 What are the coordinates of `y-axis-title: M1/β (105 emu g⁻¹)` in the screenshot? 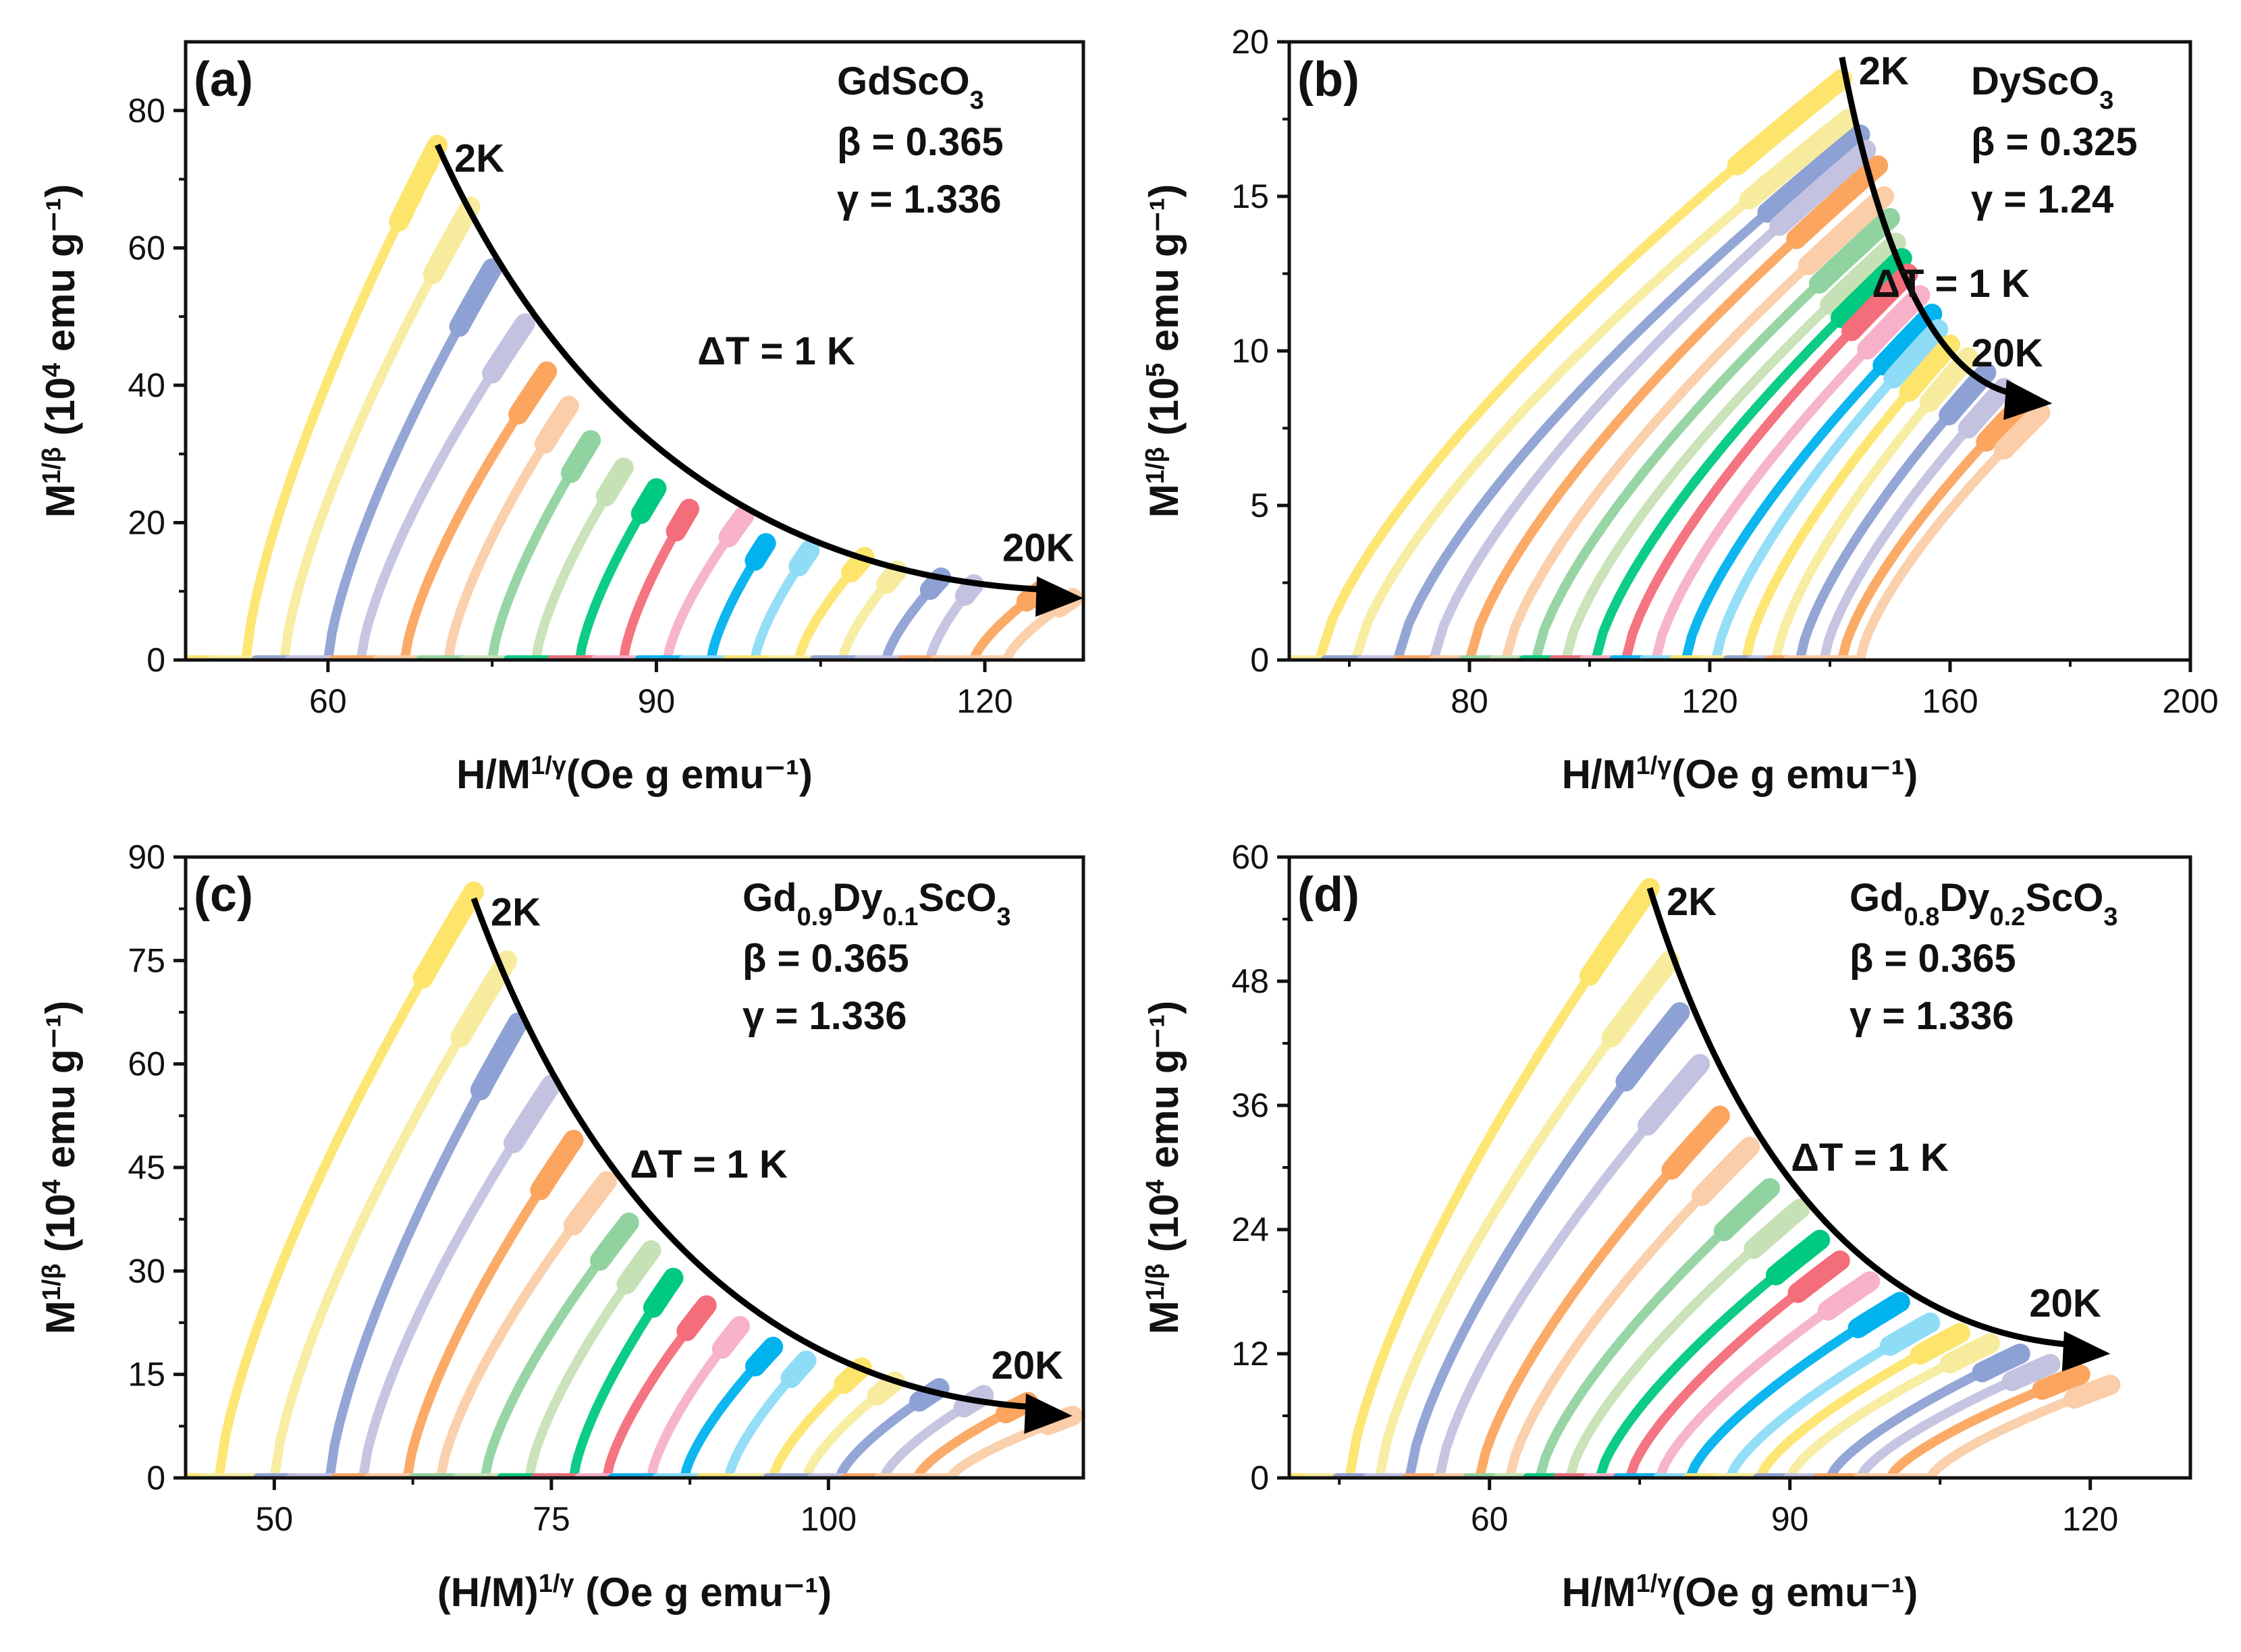 It's located at (1164, 351).